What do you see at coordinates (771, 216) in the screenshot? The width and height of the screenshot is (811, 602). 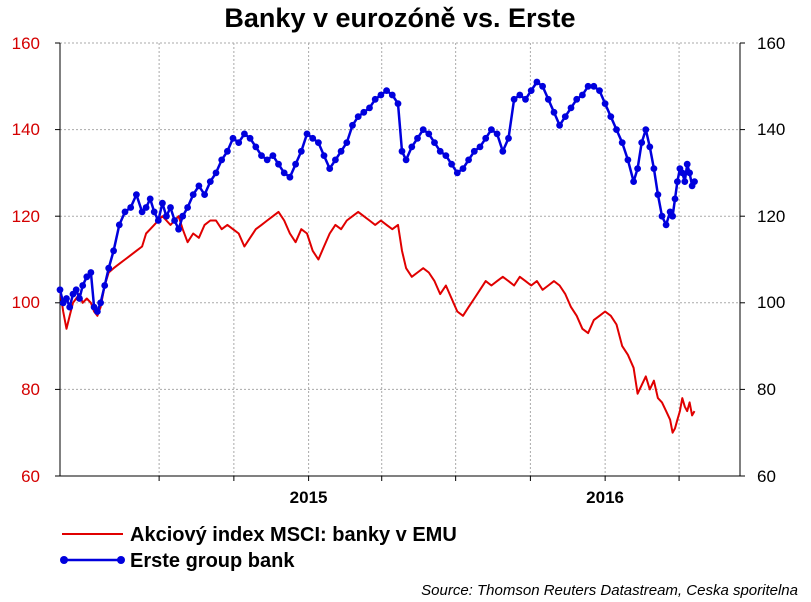 I see `y-right-tick-label: 120` at bounding box center [771, 216].